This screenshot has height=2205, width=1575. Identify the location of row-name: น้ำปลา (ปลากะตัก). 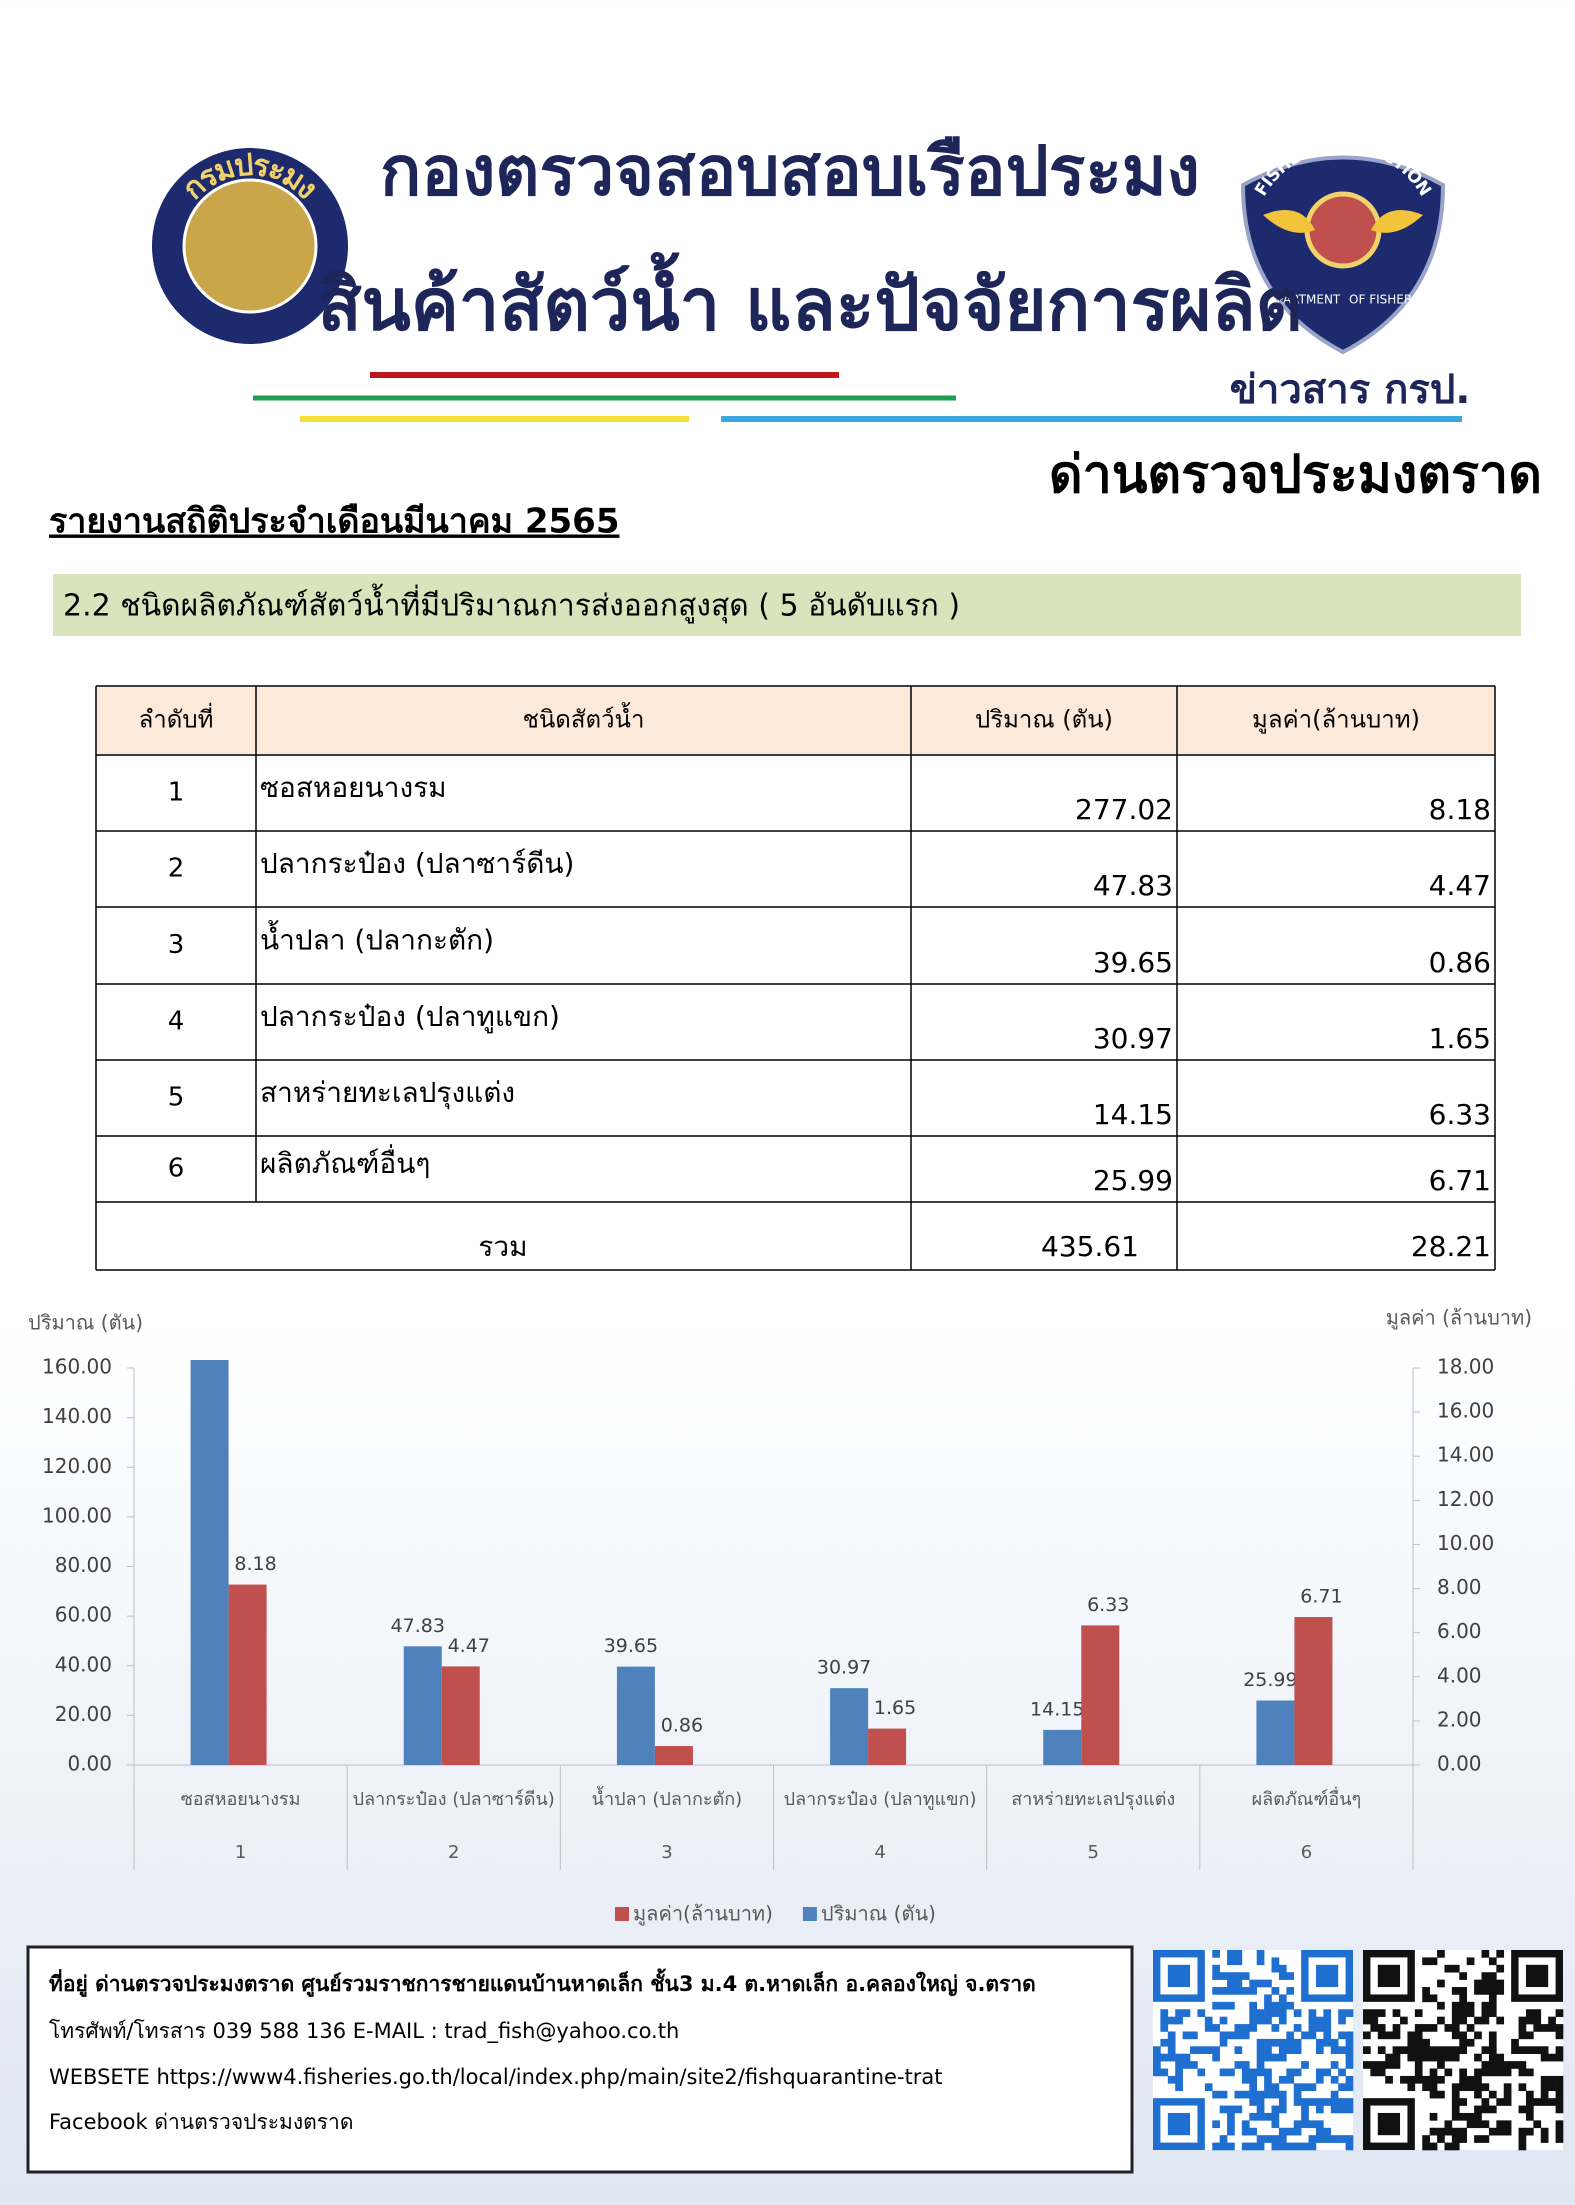
(377, 938).